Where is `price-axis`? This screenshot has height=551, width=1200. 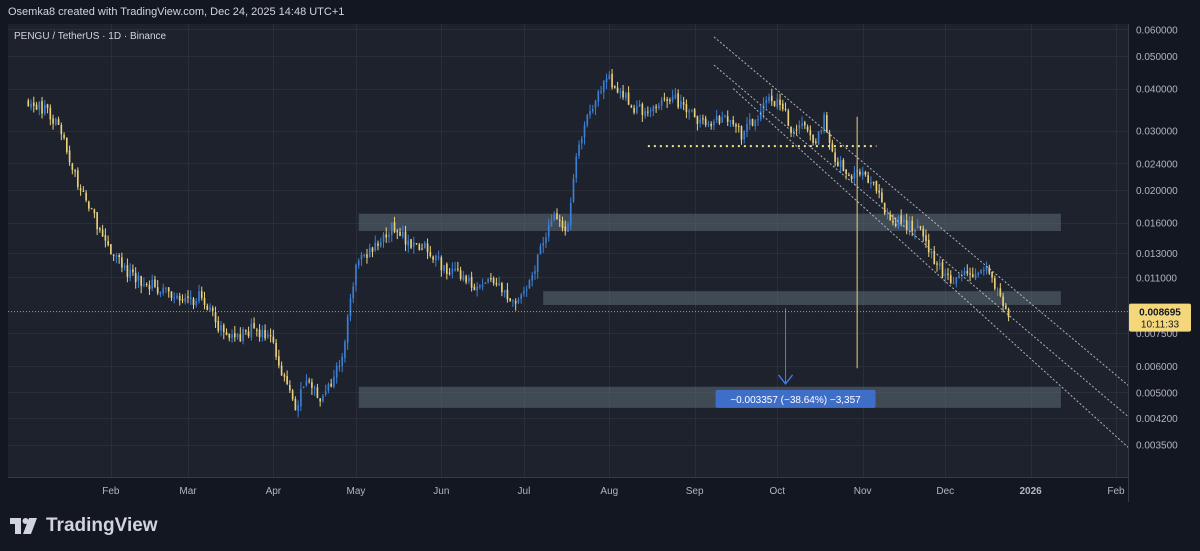
price-axis is located at coordinates (1160, 263).